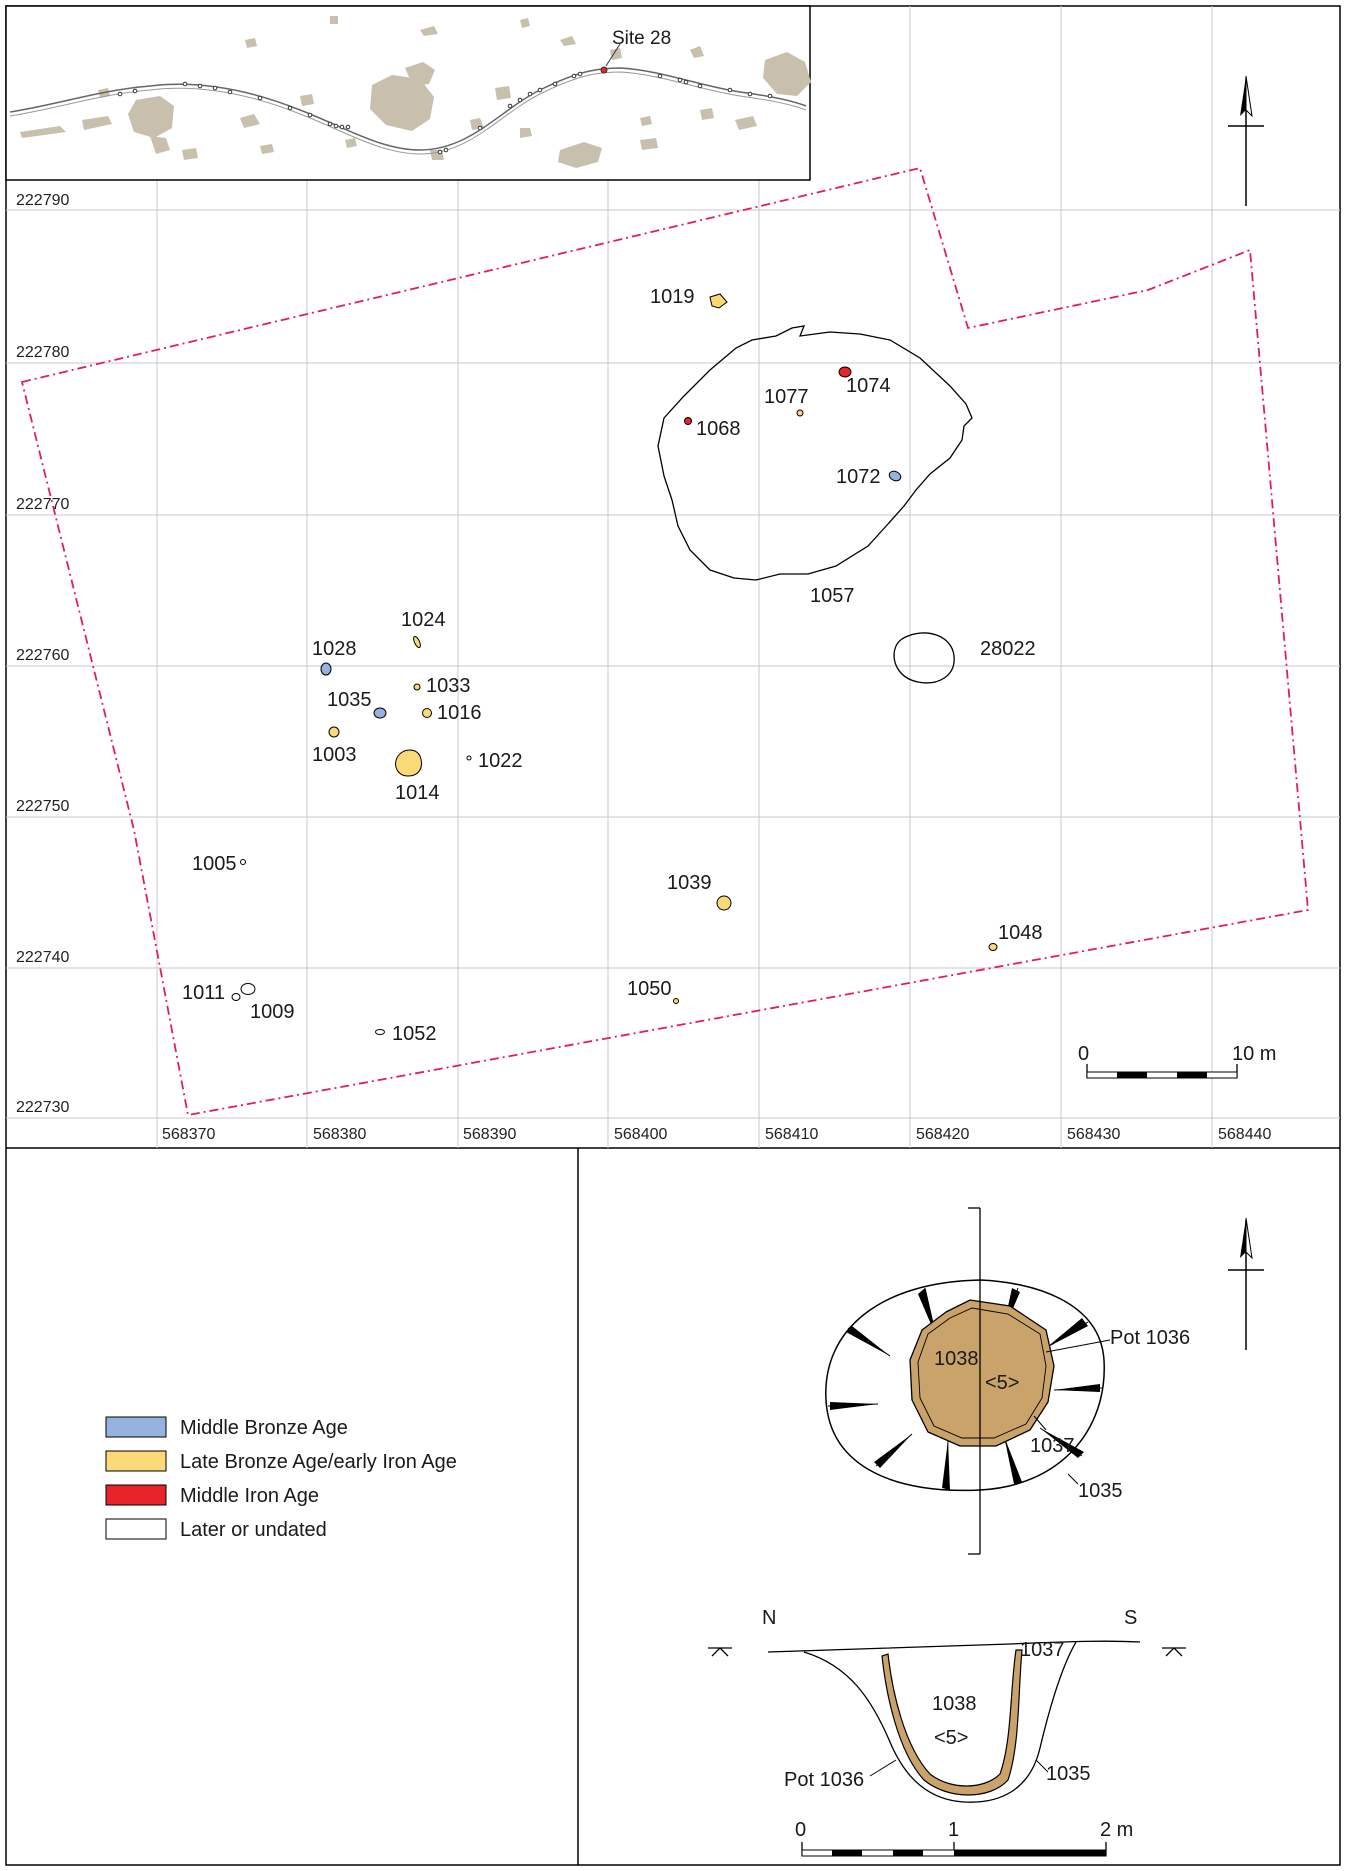 The height and width of the screenshot is (1871, 1347). What do you see at coordinates (249, 1496) in the screenshot?
I see `legend-label: Middle Iron Age` at bounding box center [249, 1496].